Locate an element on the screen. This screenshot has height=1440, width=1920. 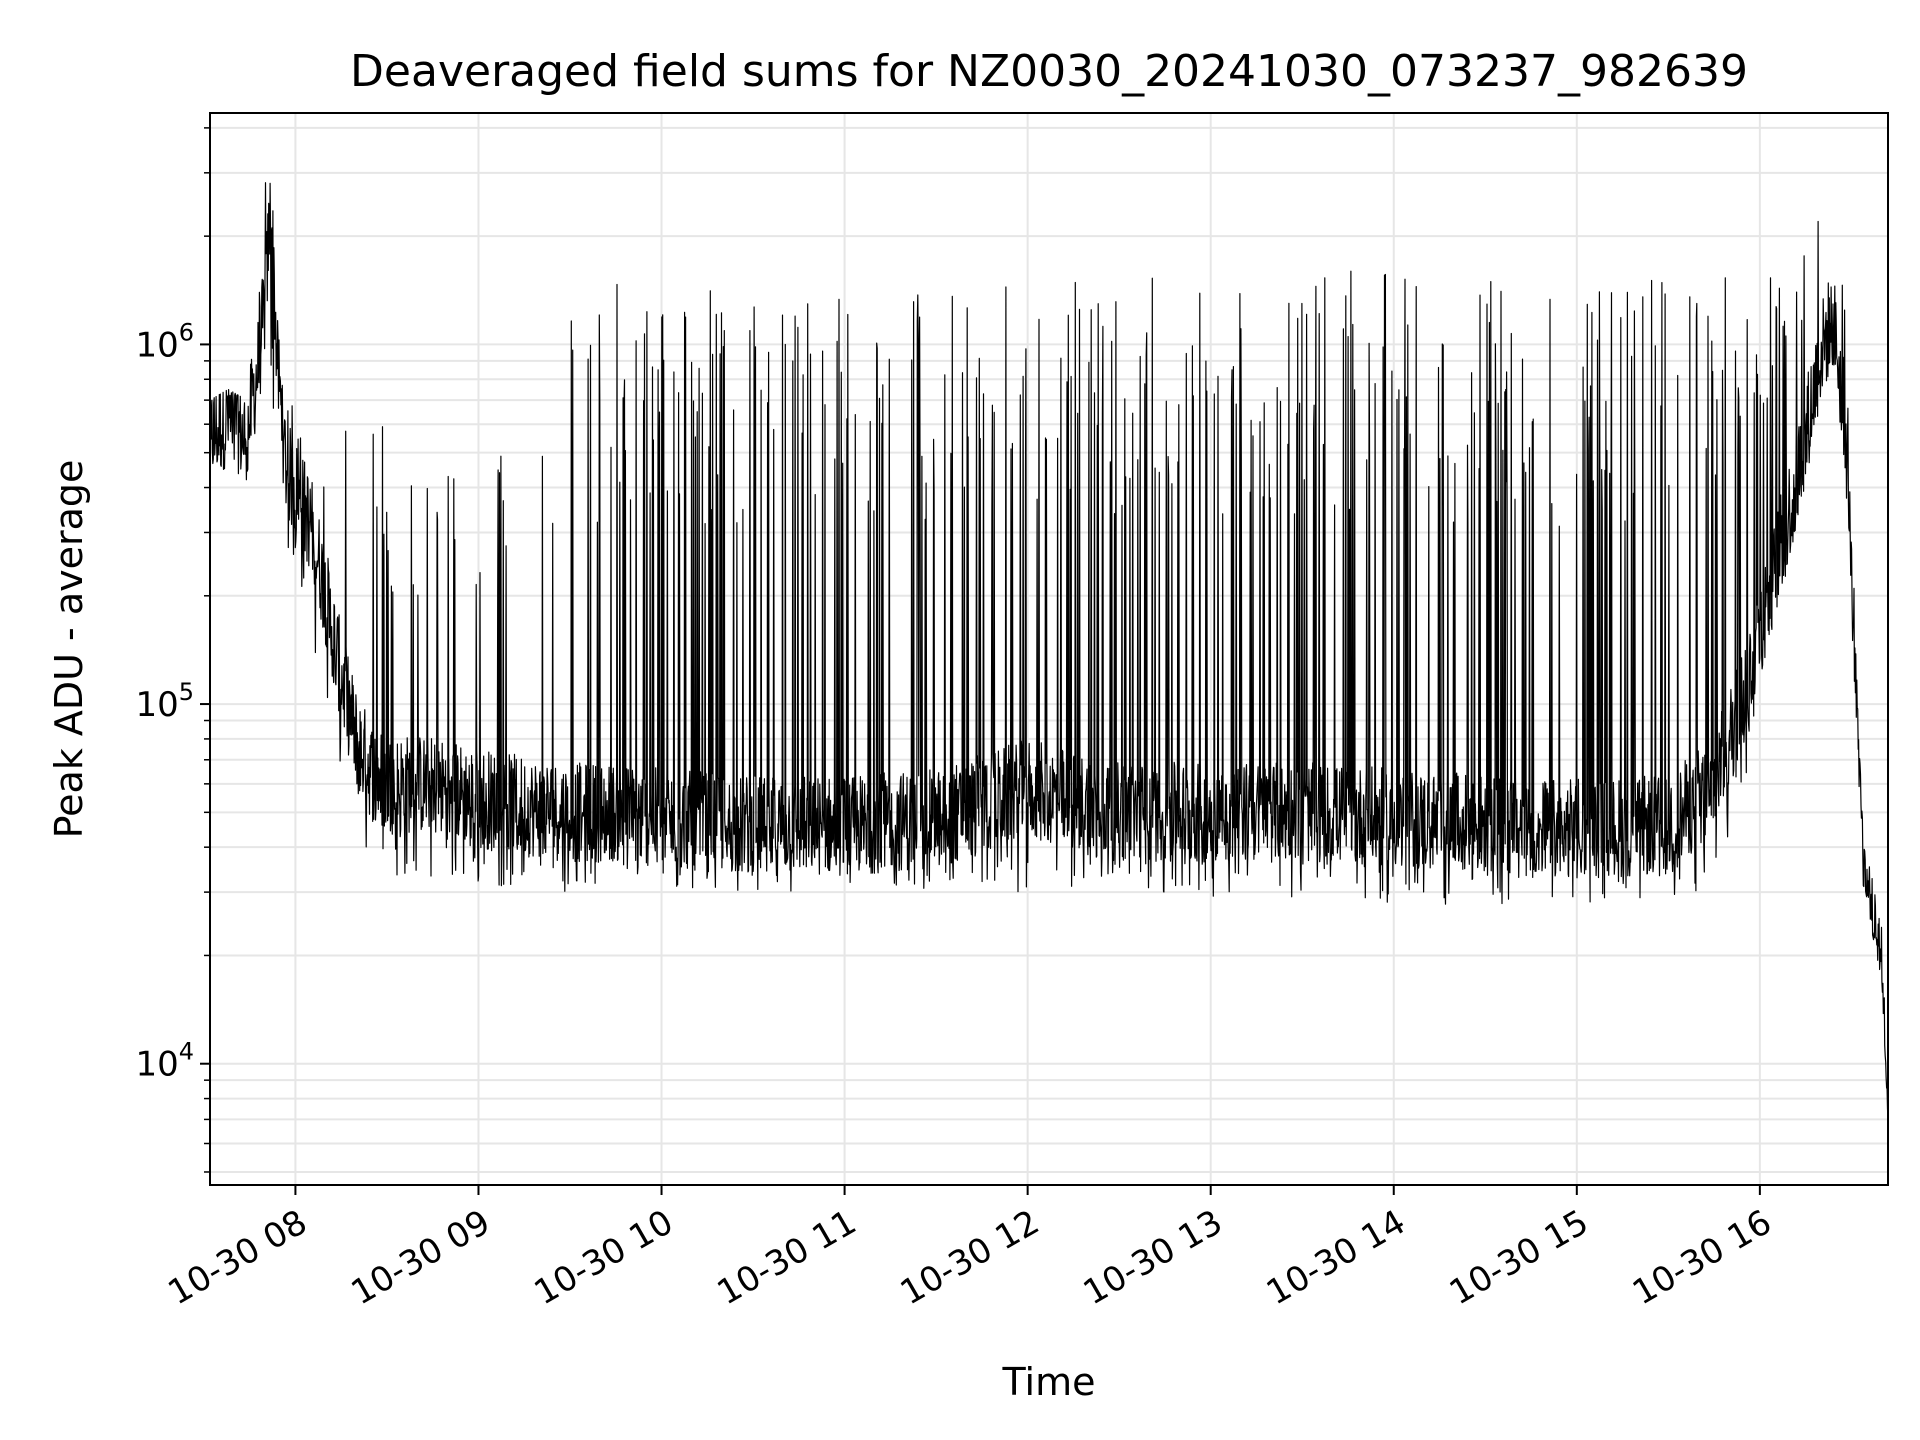
y-axis-label: Peak ADU - average is located at coordinates (69, 649).